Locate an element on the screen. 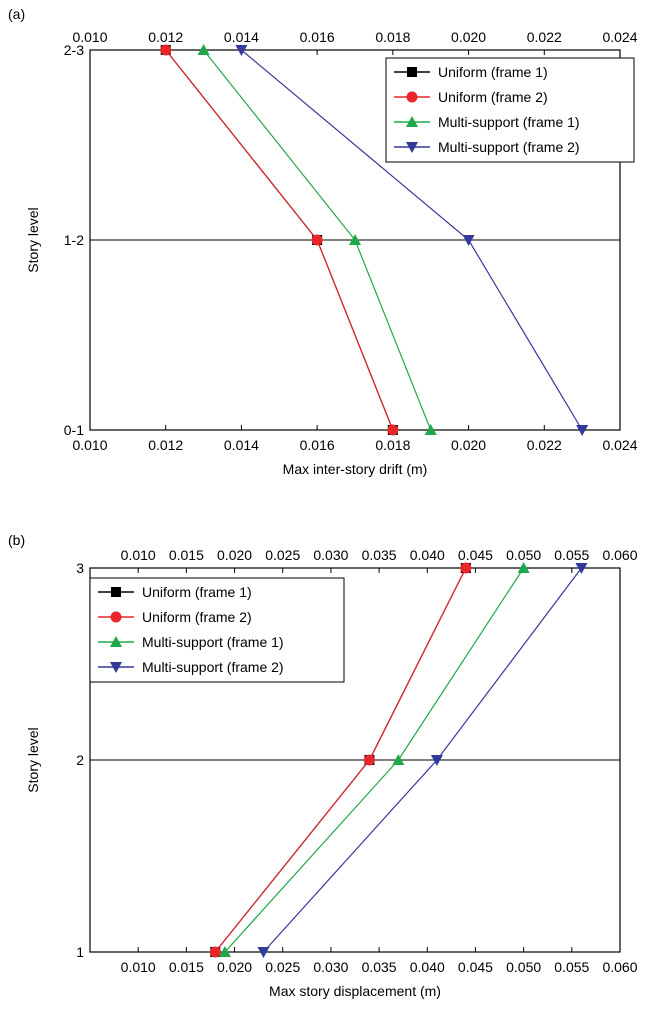 Image resolution: width=668 pixels, height=1018 pixels. x-tick-label-top: 0.045 is located at coordinates (475, 555).